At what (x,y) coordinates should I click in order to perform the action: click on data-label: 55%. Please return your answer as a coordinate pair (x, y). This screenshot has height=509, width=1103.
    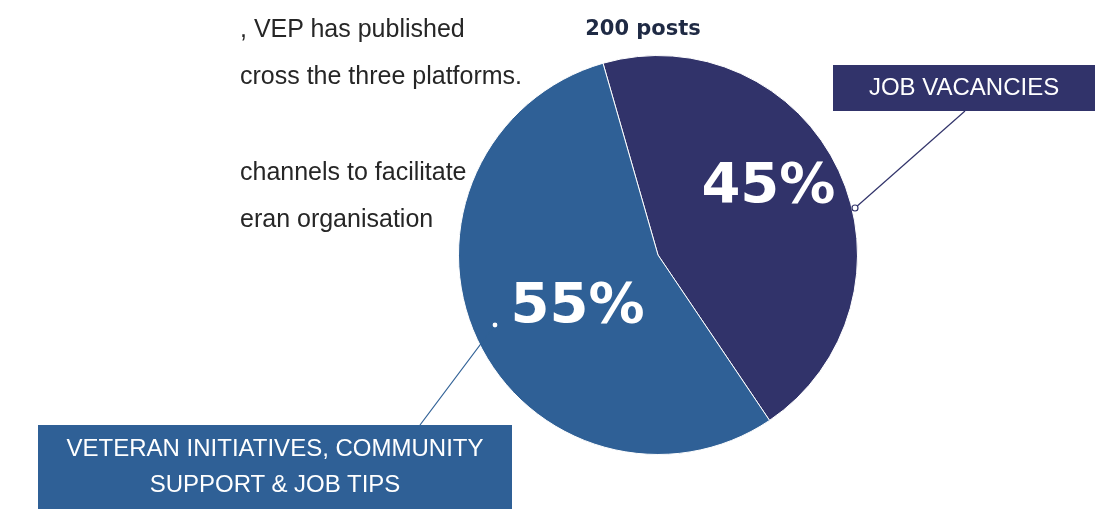
    Looking at the image, I should click on (577, 302).